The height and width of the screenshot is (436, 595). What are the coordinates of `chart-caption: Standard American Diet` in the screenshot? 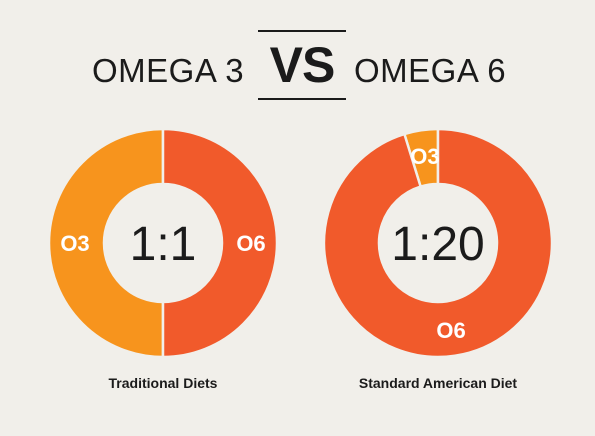 It's located at (438, 383).